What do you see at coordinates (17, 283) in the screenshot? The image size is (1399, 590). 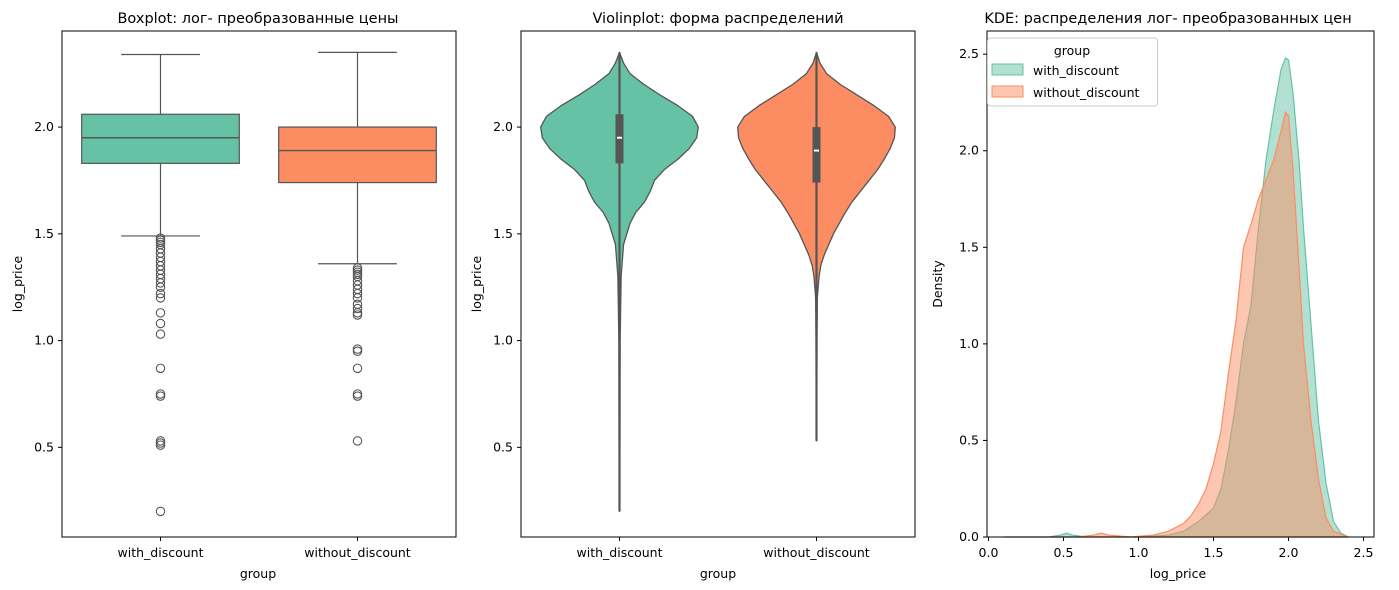 I see `boxplot-ylabel: log_price` at bounding box center [17, 283].